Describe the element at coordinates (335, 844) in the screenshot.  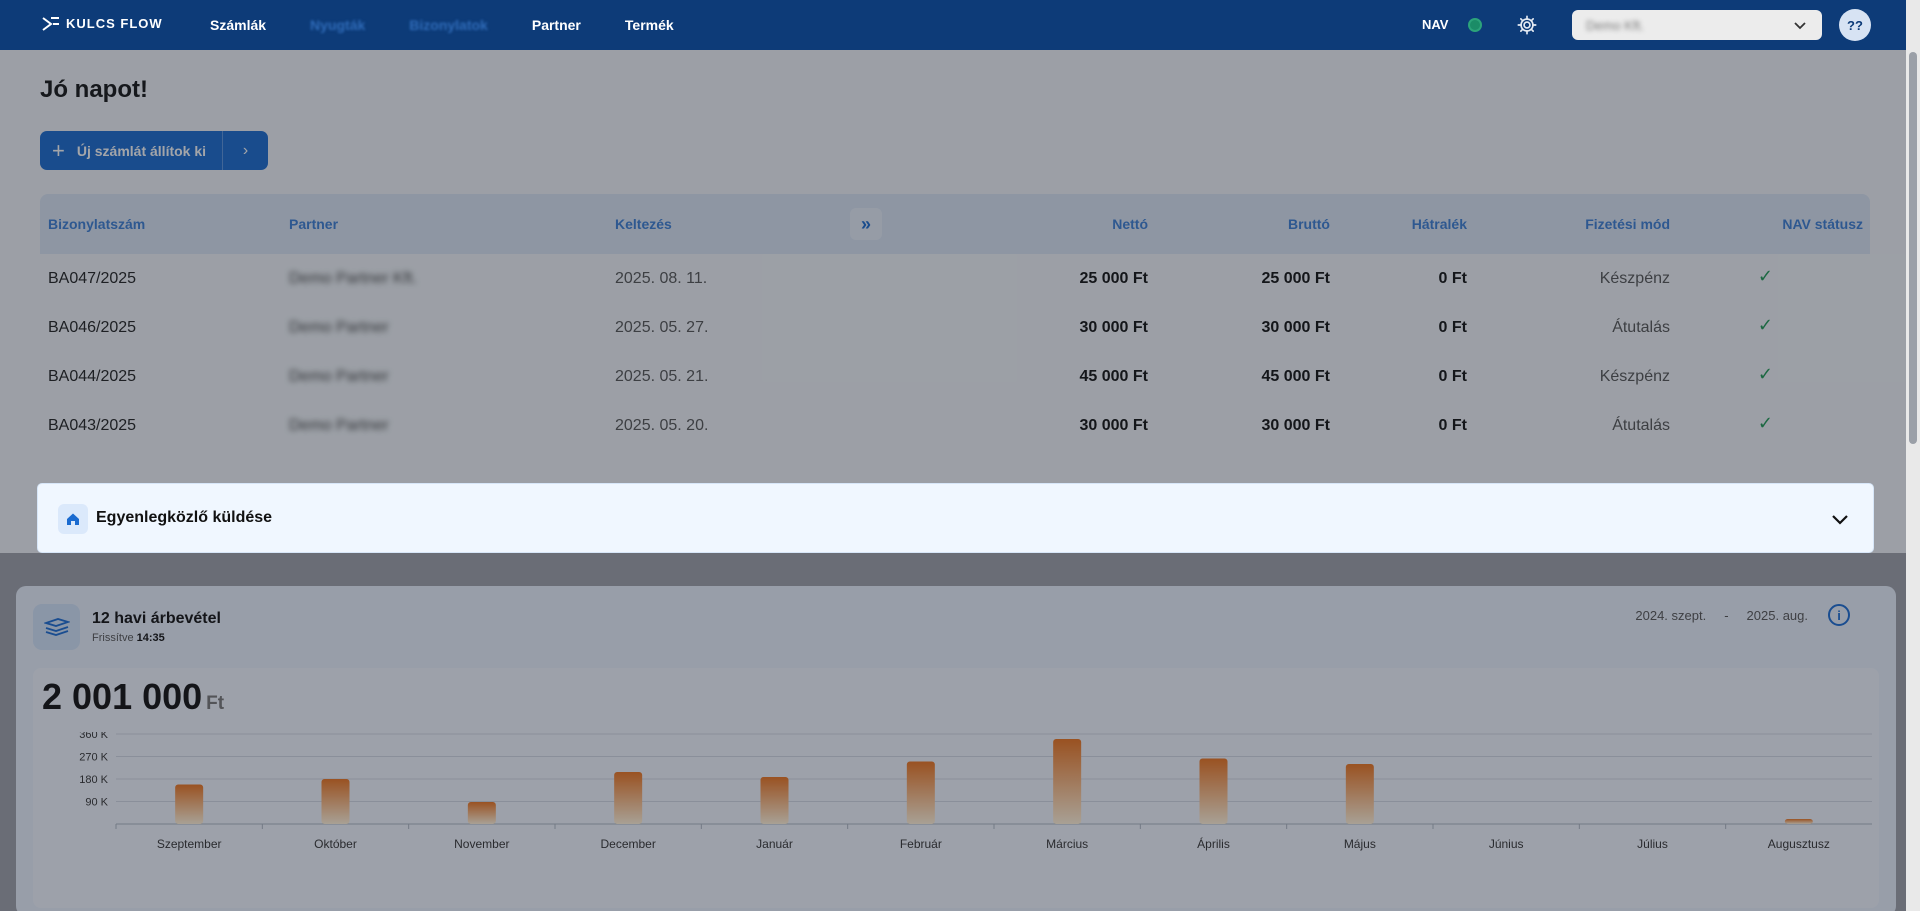
I see `x-tick-label: Október` at that location.